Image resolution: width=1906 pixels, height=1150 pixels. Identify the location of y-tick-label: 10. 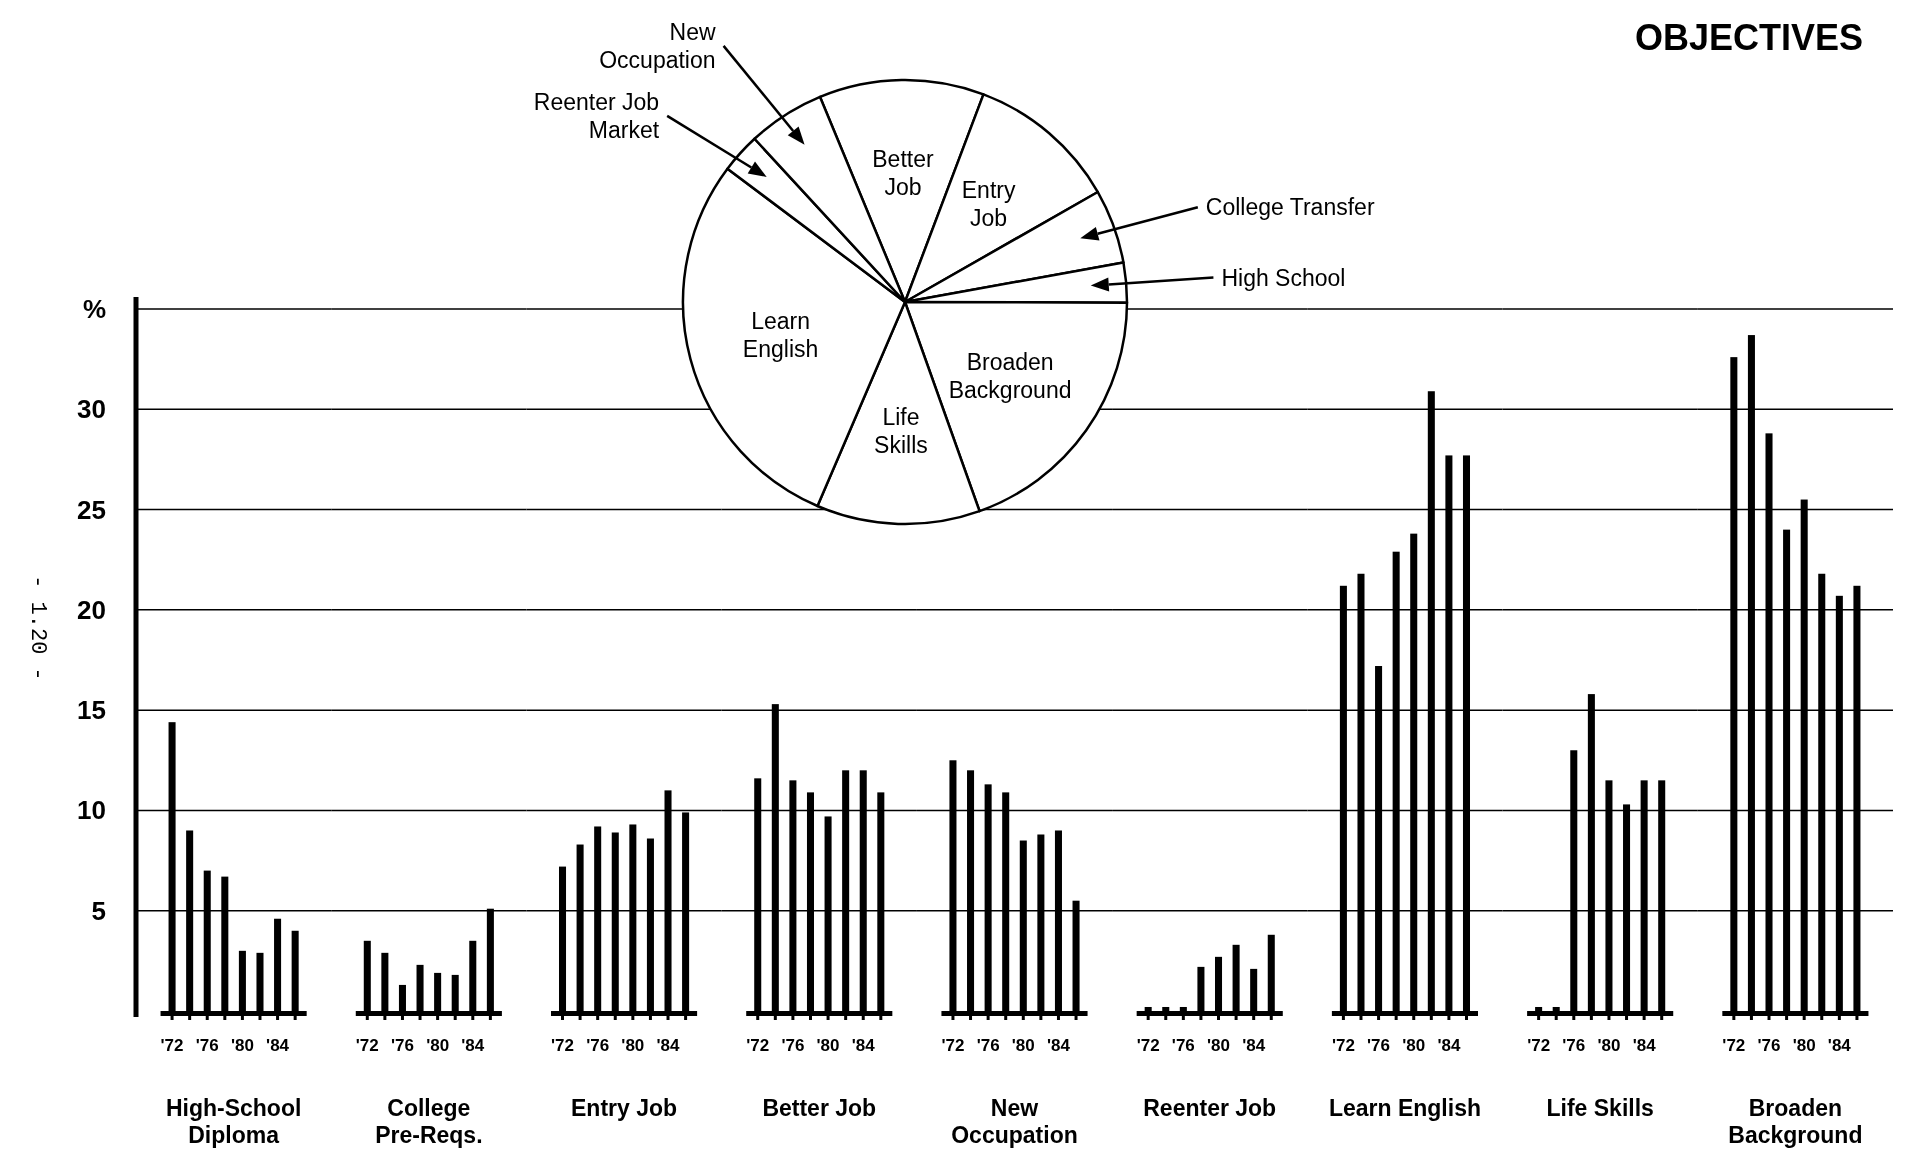
(91, 810).